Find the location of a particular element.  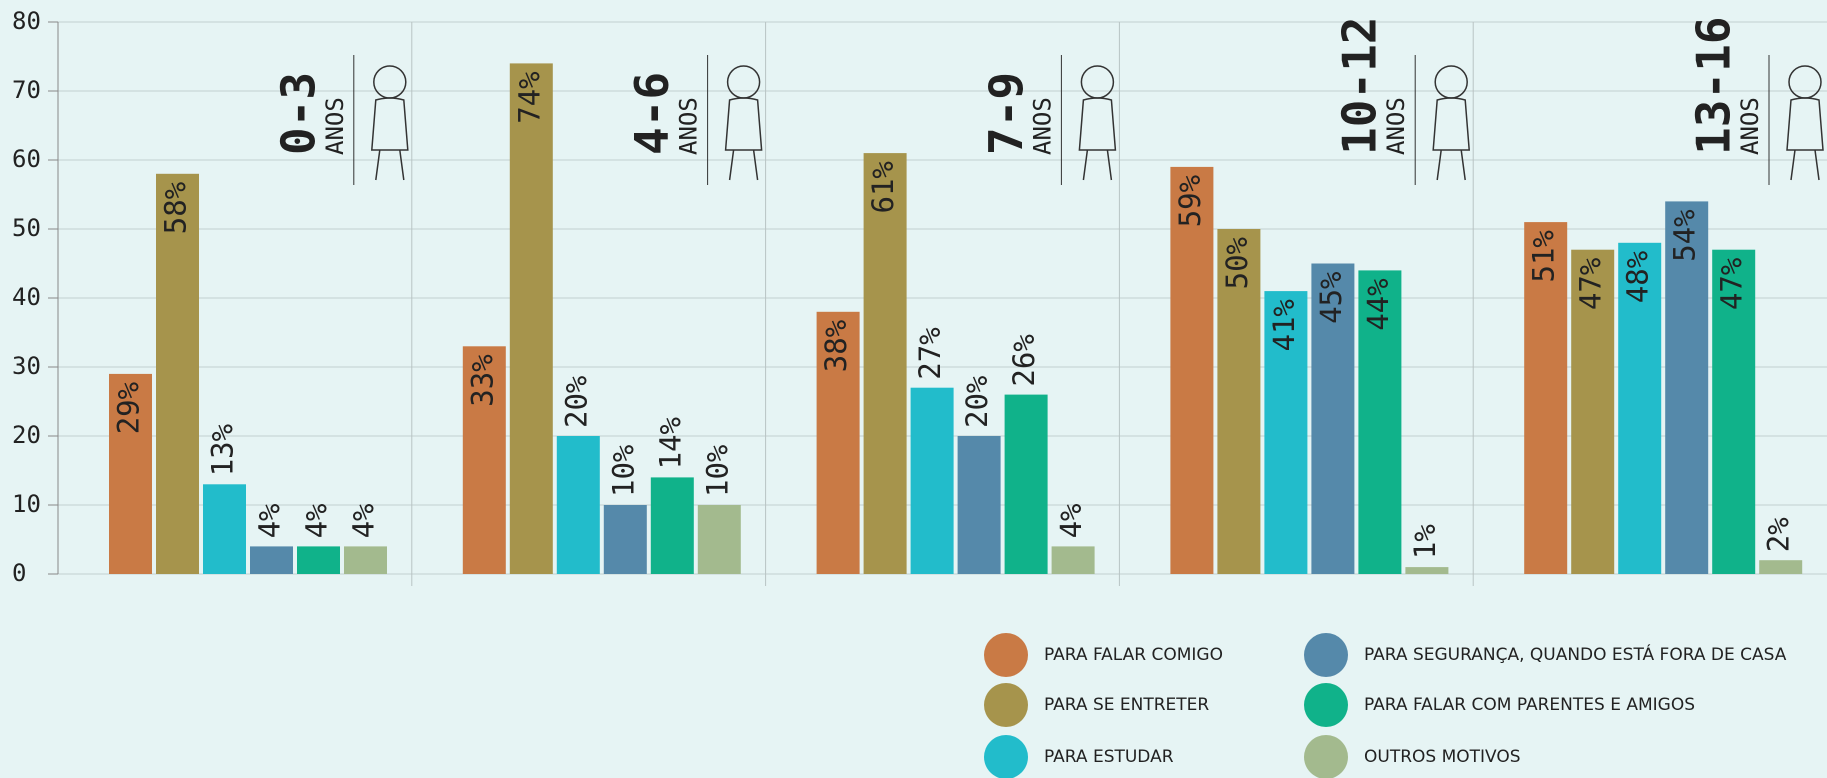

value-label: 27% is located at coordinates (930, 353).